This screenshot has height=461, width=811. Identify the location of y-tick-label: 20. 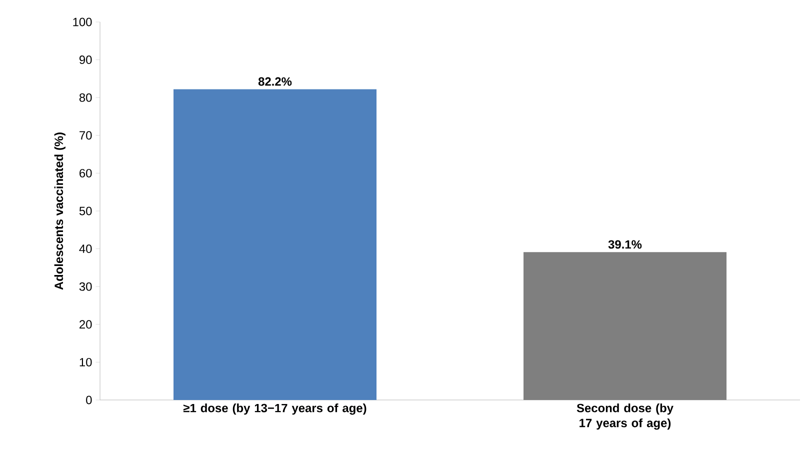
(86, 324).